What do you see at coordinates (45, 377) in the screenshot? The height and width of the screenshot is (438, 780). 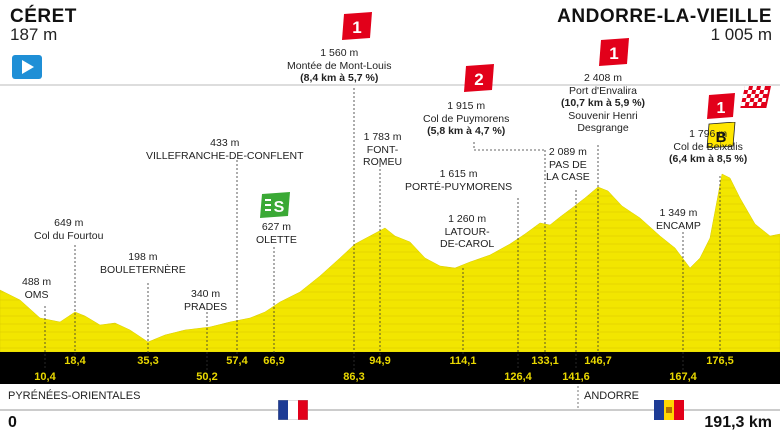 I see `km-marker: 10,4` at bounding box center [45, 377].